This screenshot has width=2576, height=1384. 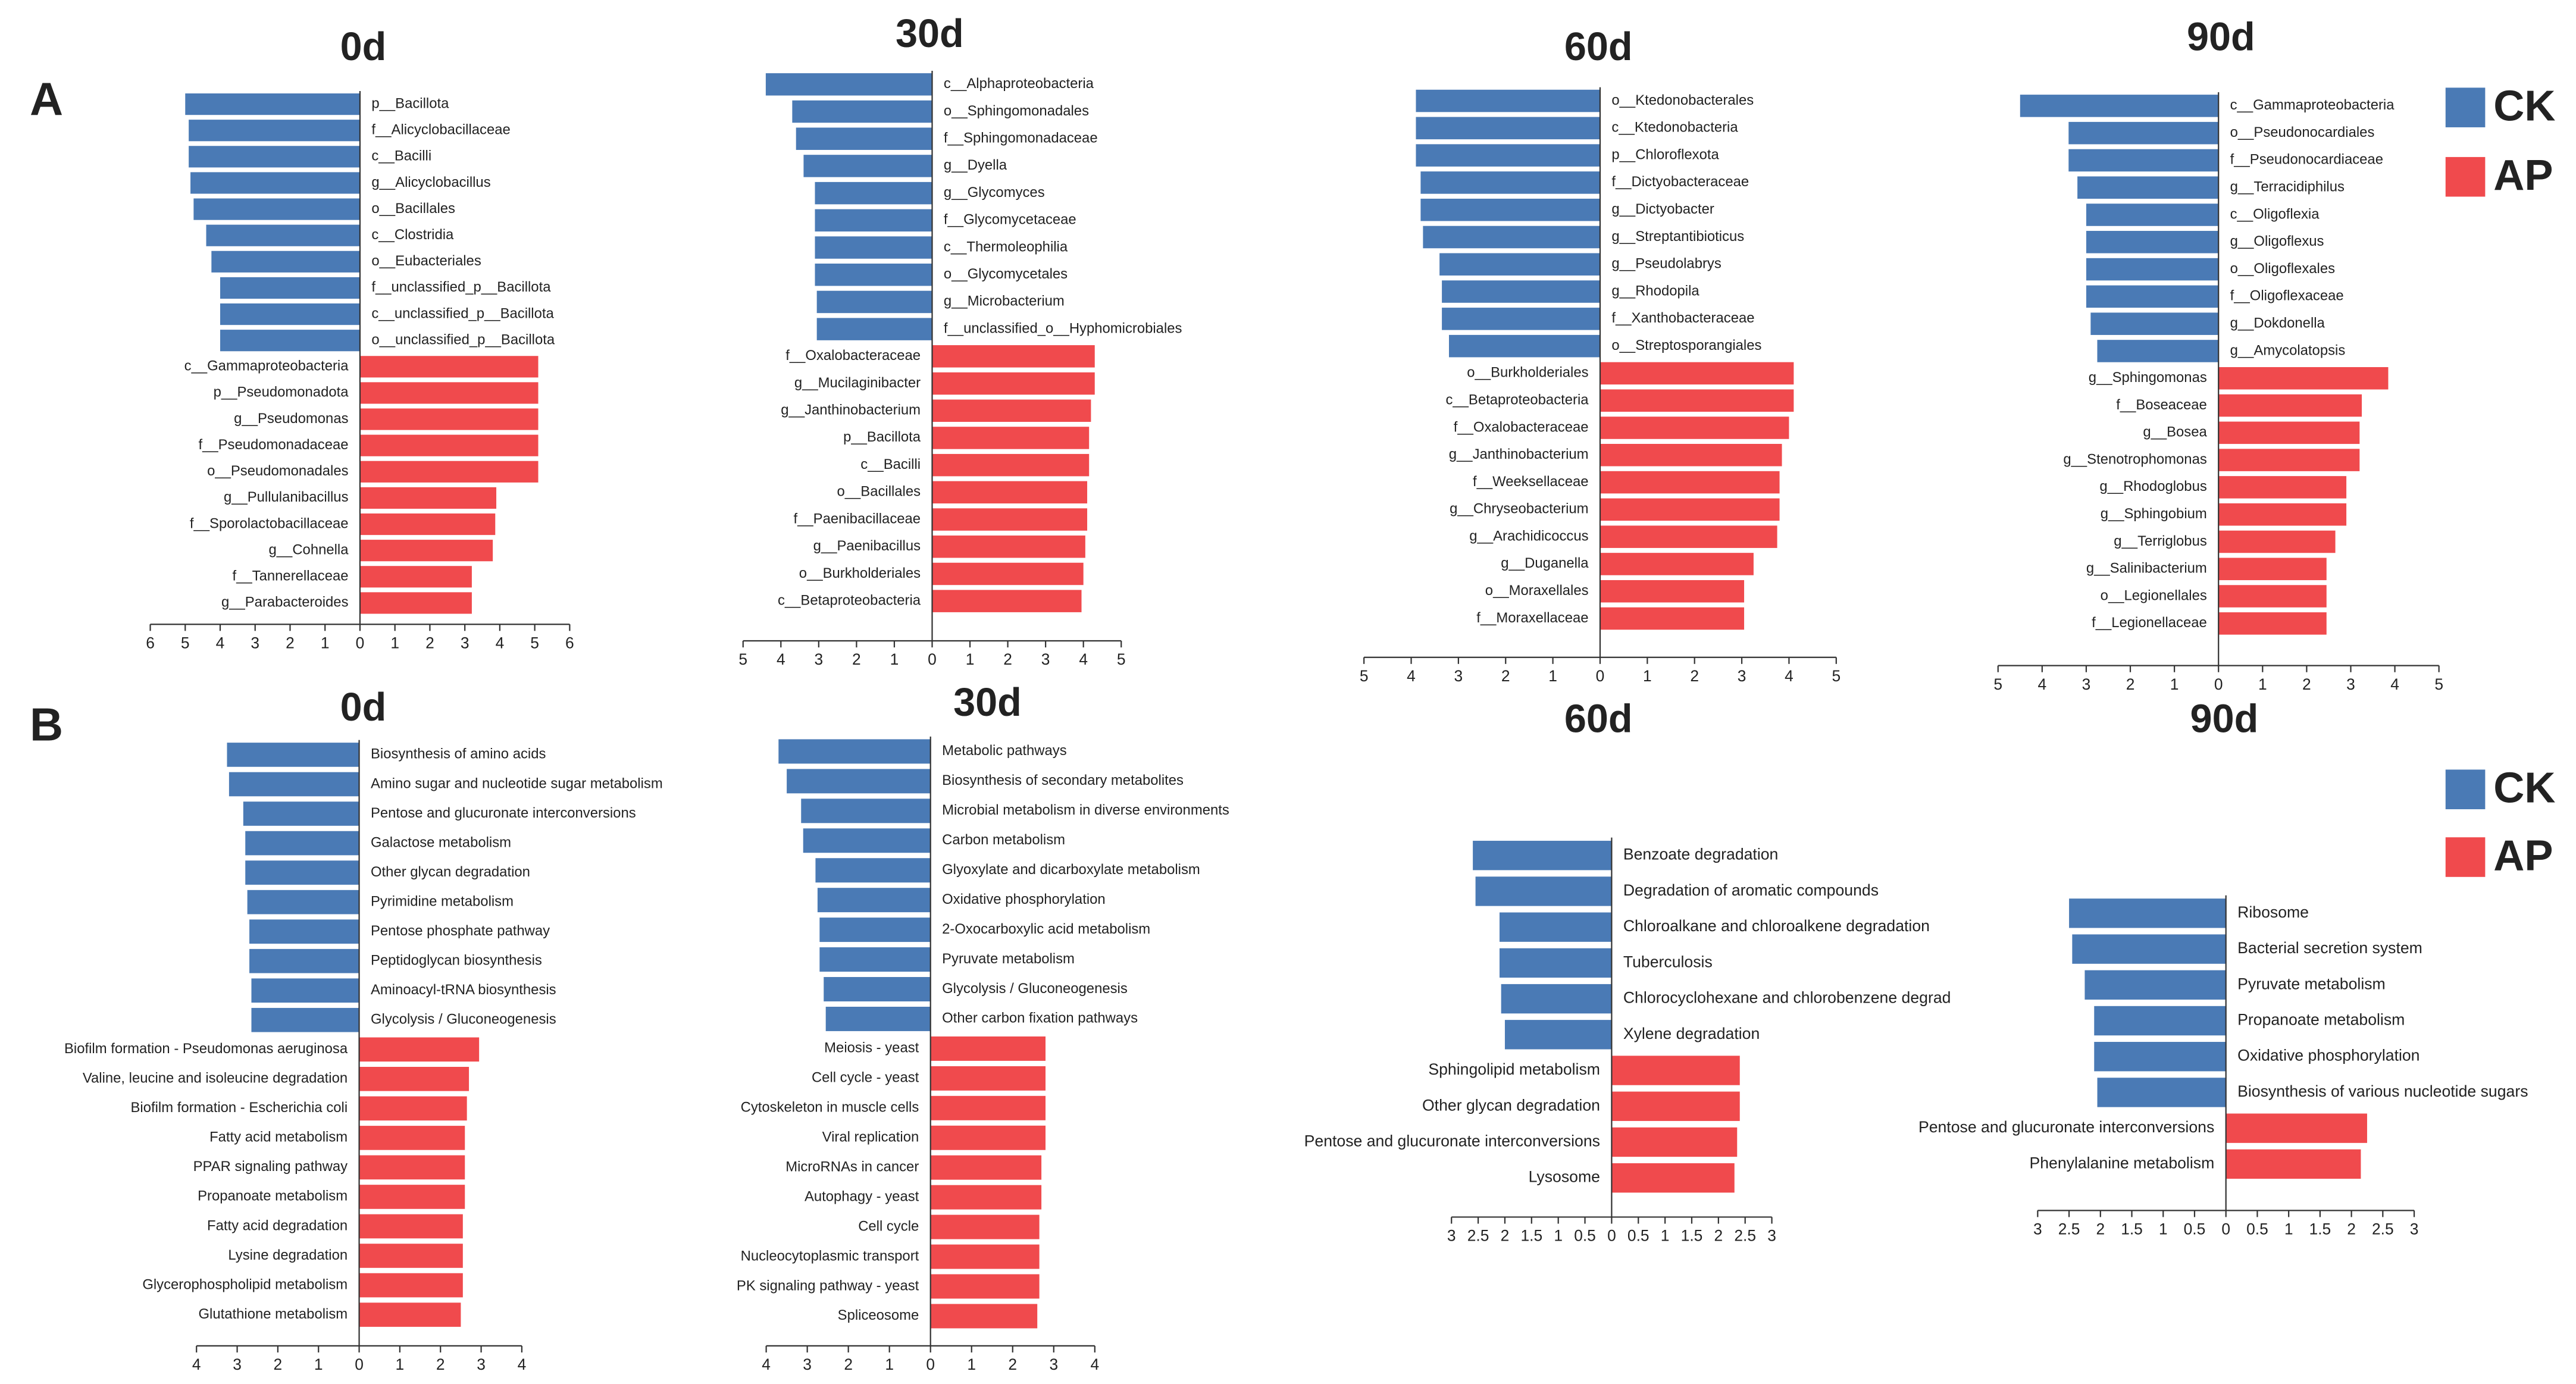 What do you see at coordinates (1836, 676) in the screenshot?
I see `x-tick-label: 5` at bounding box center [1836, 676].